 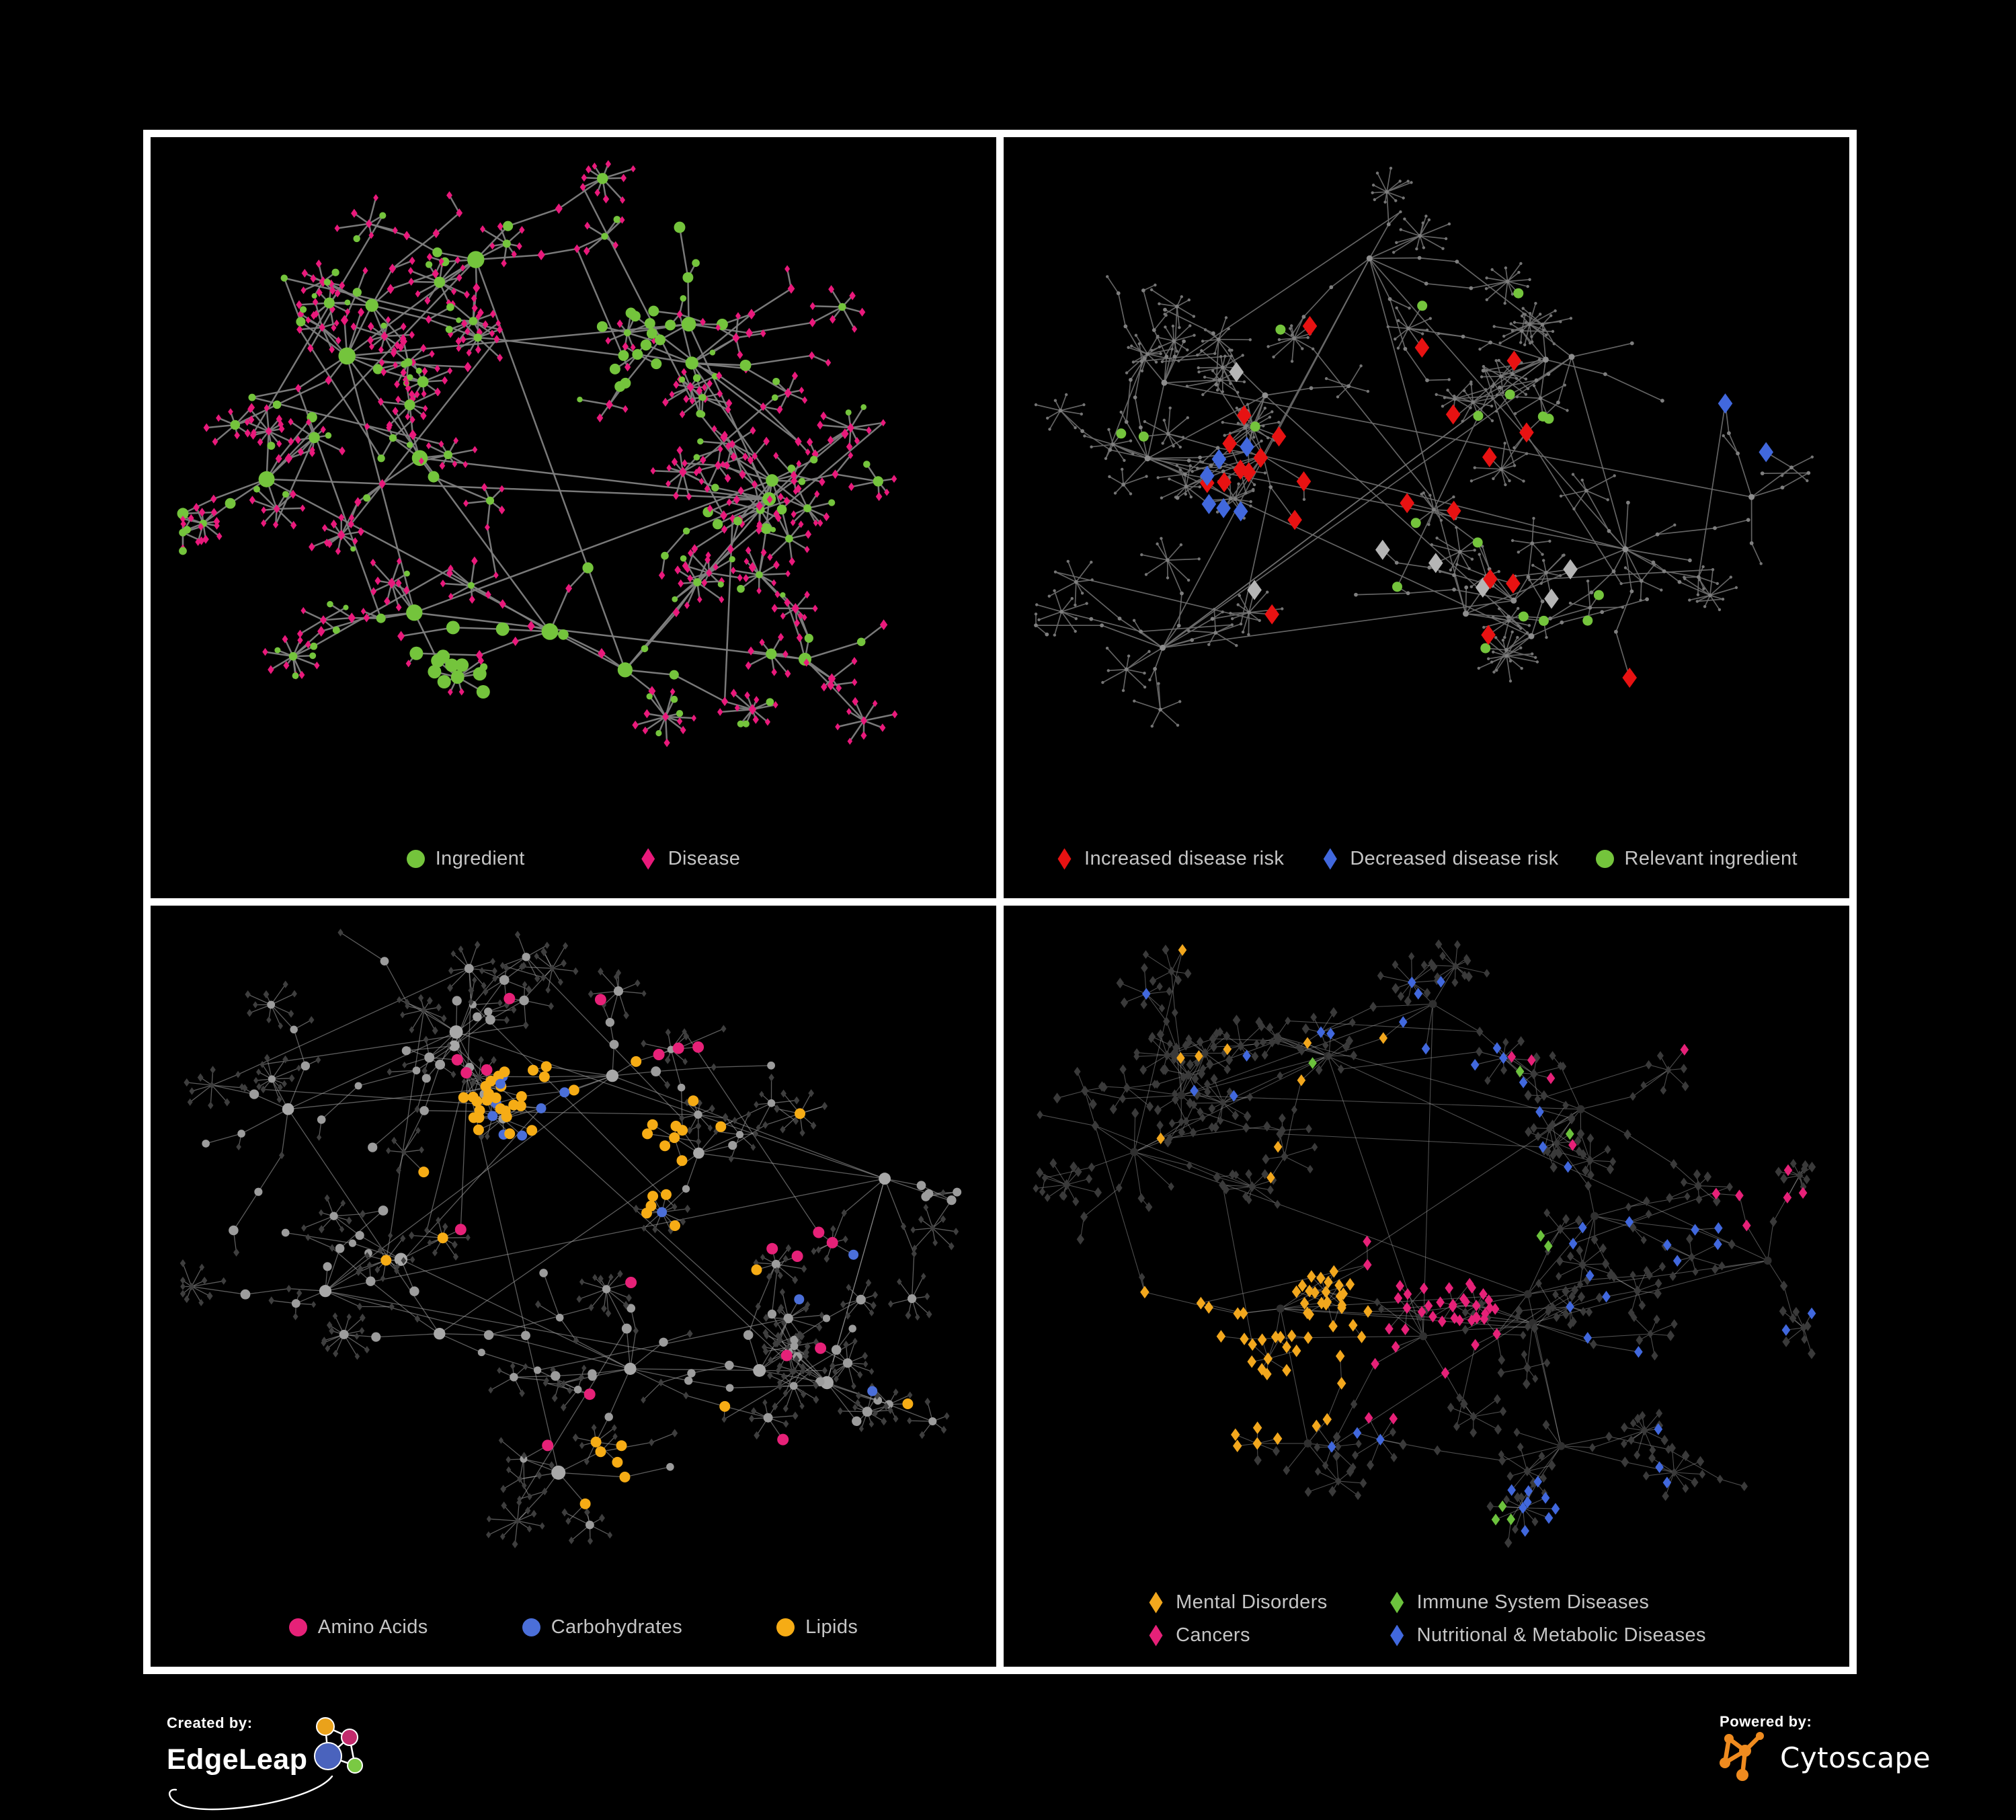 I want to click on cytoscape-attribution: Powered by: Cytoscape, so click(x=1834, y=1757).